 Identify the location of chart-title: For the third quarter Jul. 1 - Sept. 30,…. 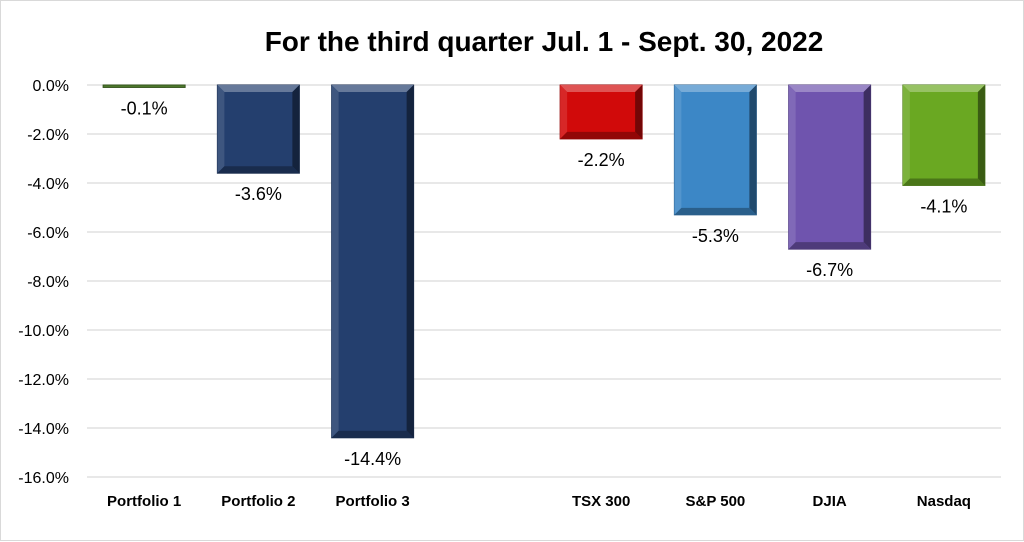
(544, 41).